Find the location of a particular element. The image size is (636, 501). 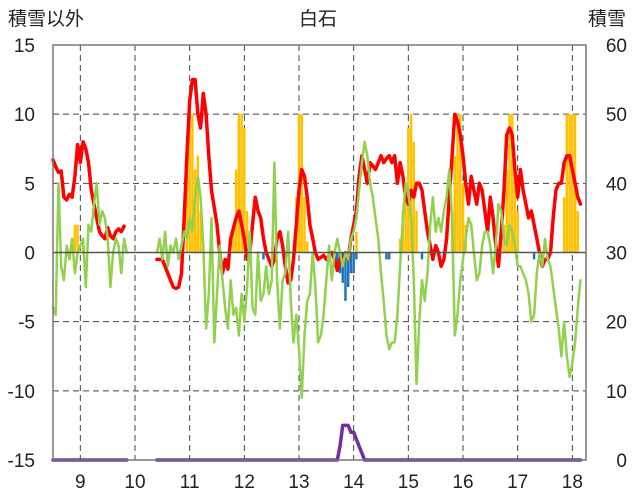

x-tick-label: 13 is located at coordinates (298, 482).